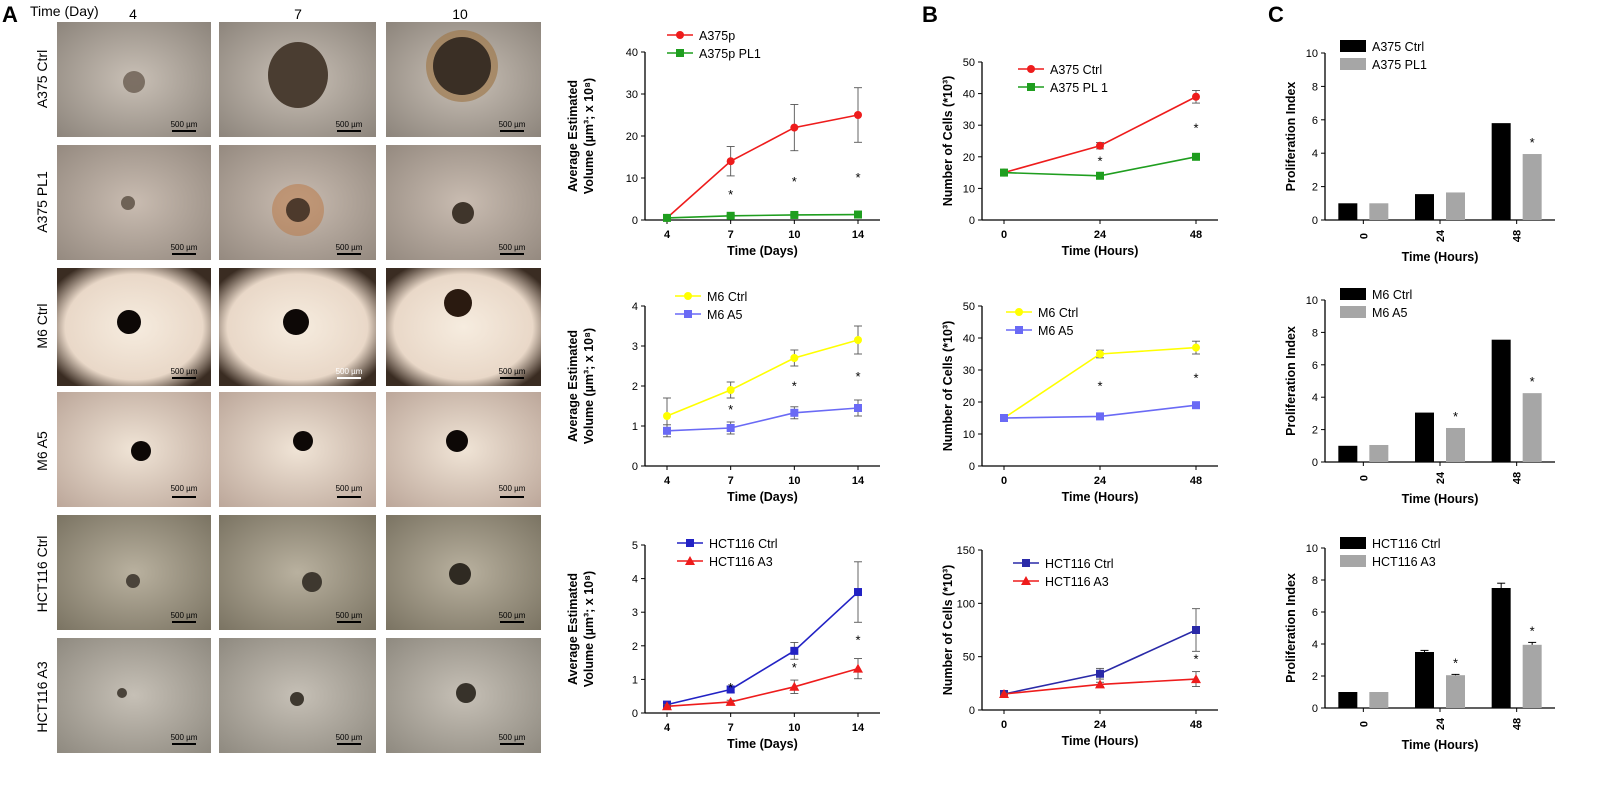 The image size is (1621, 785). Describe the element at coordinates (1348, 700) in the screenshot. I see `bar-hct116-ctrl` at that location.